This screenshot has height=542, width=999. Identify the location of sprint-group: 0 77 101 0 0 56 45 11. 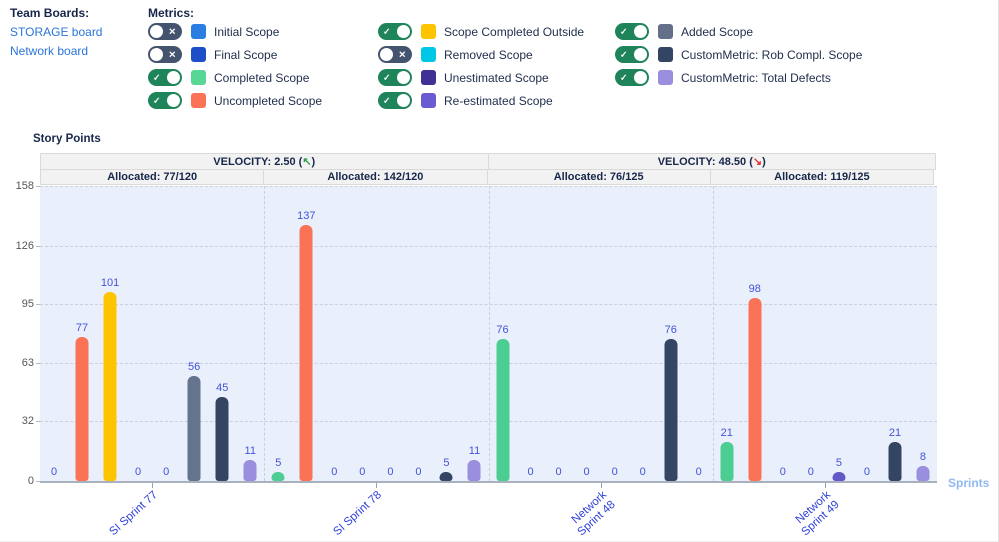
(152, 333).